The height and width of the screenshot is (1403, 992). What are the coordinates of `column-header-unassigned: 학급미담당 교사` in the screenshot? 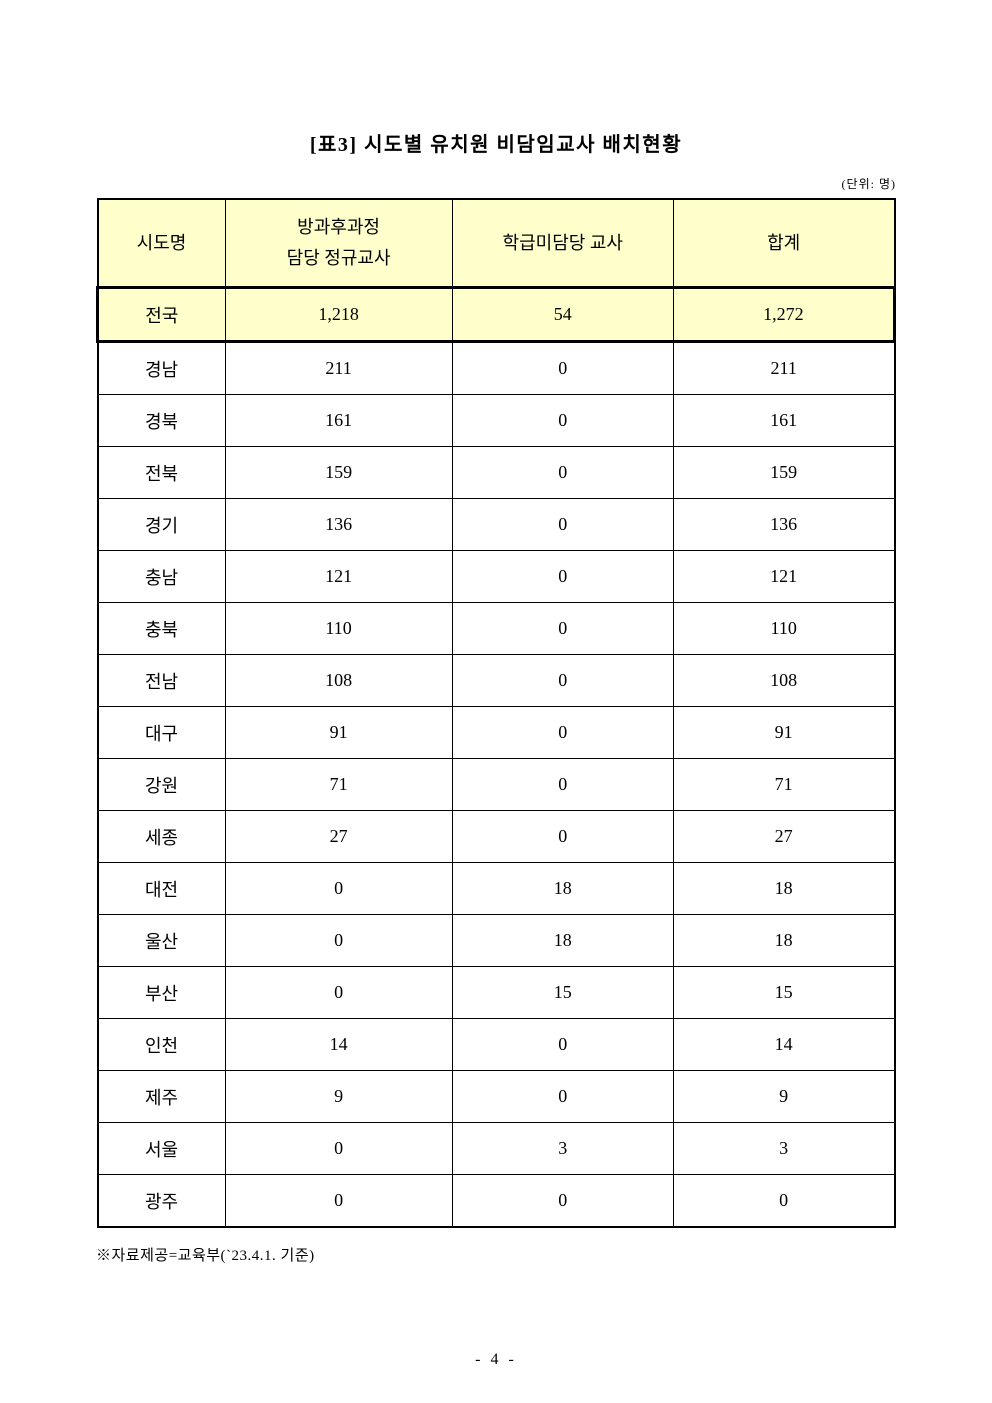 It's located at (562, 243).